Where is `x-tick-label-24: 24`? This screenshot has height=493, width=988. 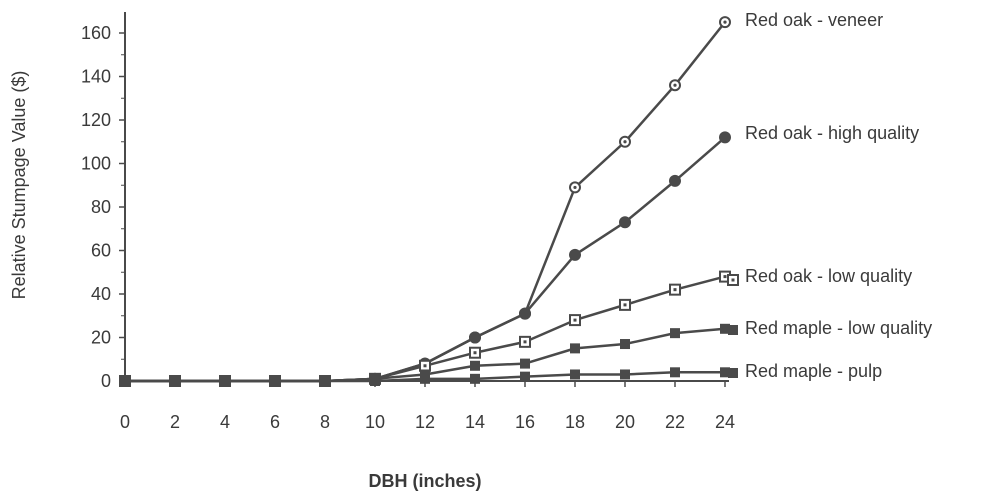 x-tick-label-24: 24 is located at coordinates (725, 422).